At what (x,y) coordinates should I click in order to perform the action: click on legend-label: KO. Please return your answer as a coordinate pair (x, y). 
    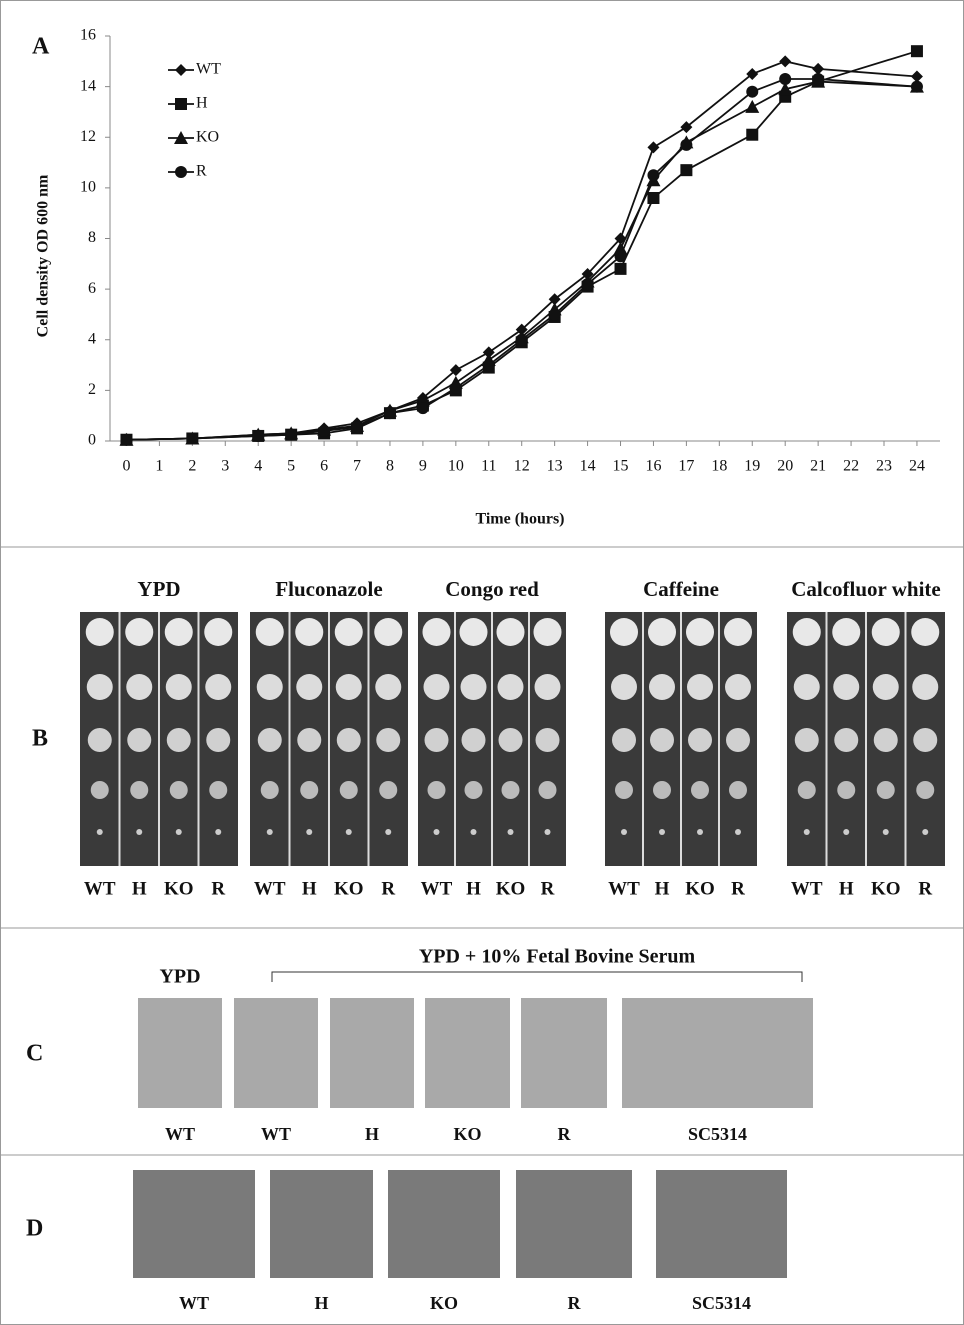
    Looking at the image, I should click on (207, 137).